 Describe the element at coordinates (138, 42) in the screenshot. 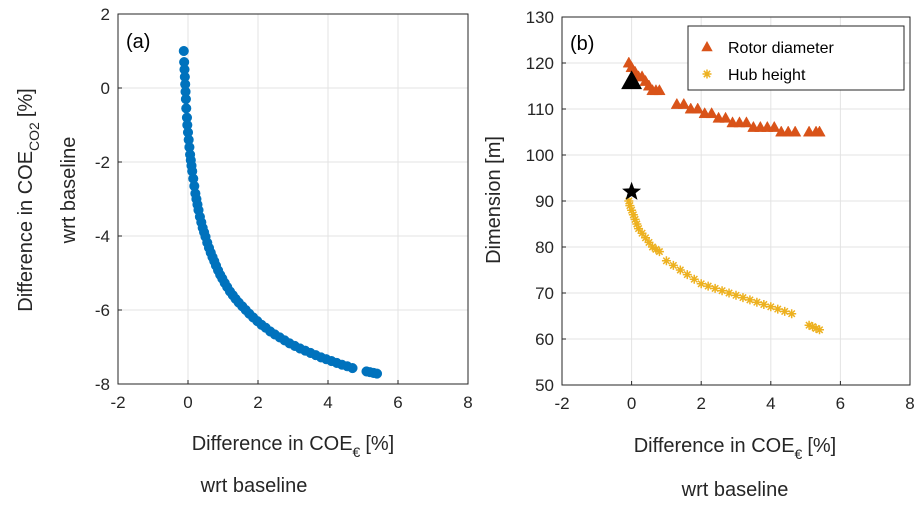

I see `panel-a-label: (a)` at that location.